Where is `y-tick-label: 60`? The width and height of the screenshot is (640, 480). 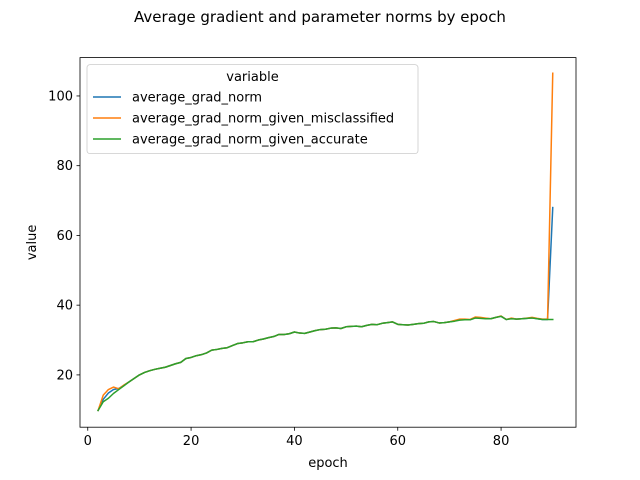
y-tick-label: 60 is located at coordinates (64, 236).